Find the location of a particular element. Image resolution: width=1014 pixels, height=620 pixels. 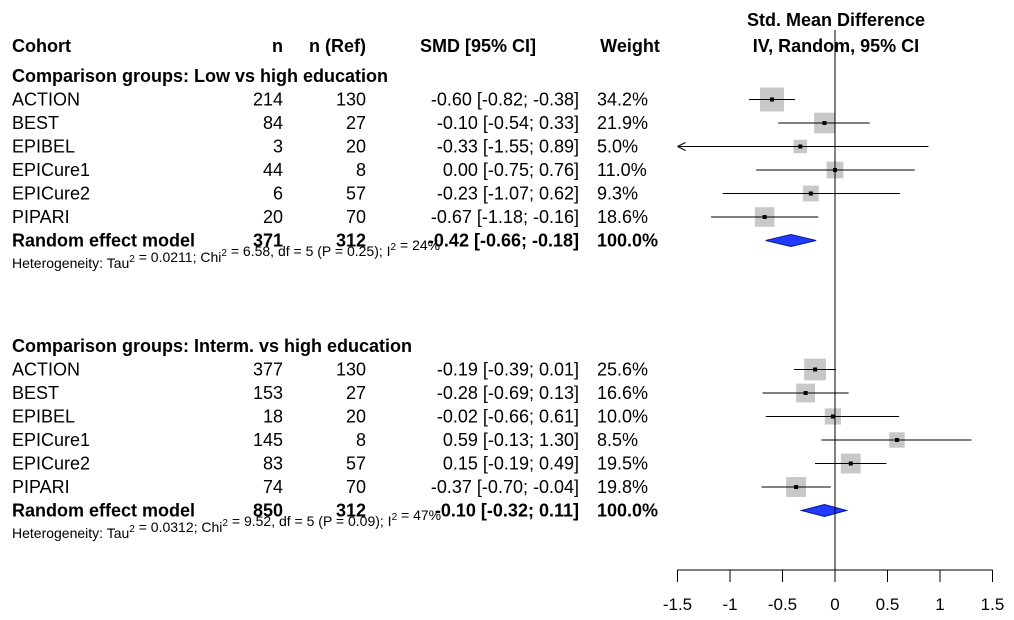

summary-n: 371 is located at coordinates (268, 241).